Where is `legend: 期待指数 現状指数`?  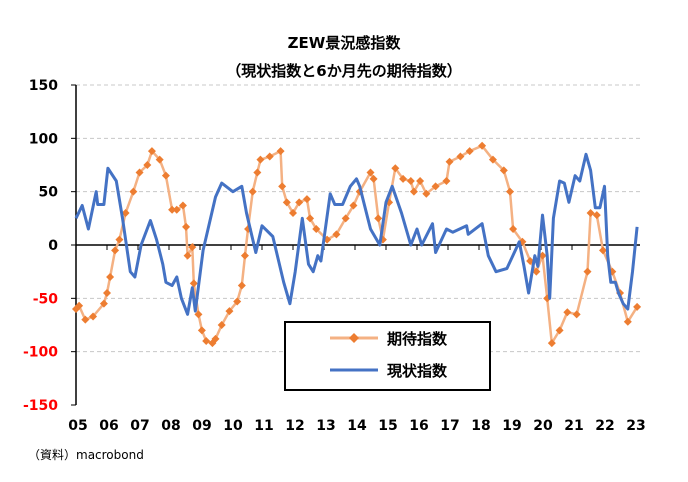 legend: 期待指数 現状指数 is located at coordinates (387, 356).